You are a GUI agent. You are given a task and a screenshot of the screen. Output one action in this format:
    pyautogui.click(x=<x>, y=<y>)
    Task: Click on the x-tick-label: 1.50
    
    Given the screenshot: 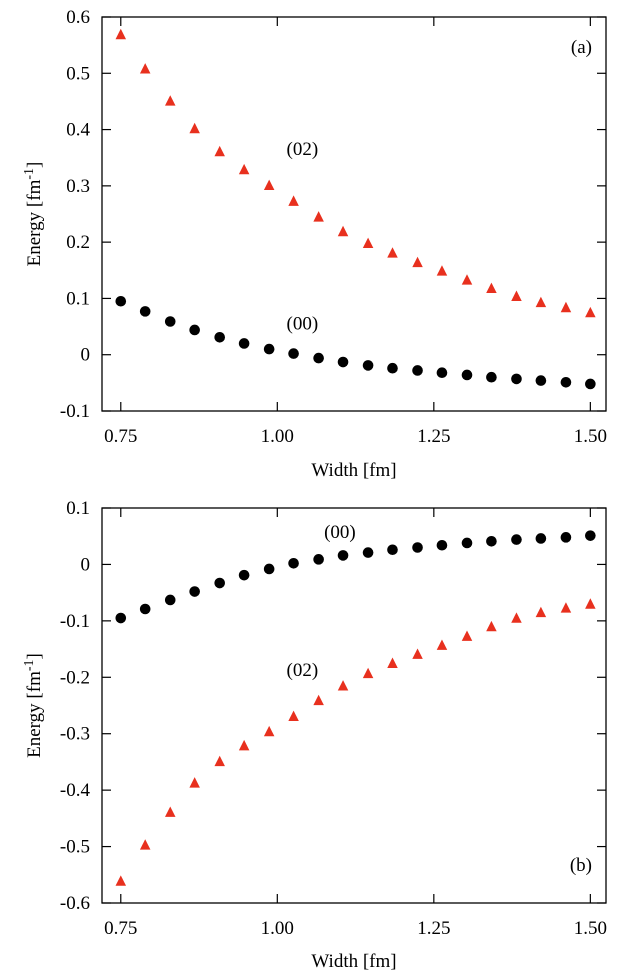 What is the action you would take?
    pyautogui.click(x=590, y=928)
    